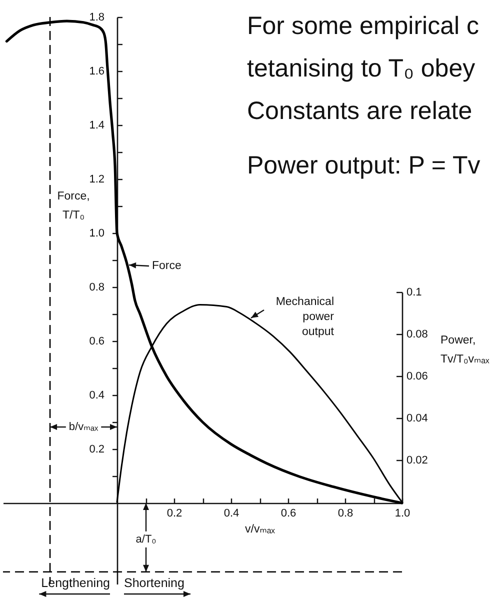 This screenshot has width=491, height=599. I want to click on annotation: Shortening, so click(154, 583).